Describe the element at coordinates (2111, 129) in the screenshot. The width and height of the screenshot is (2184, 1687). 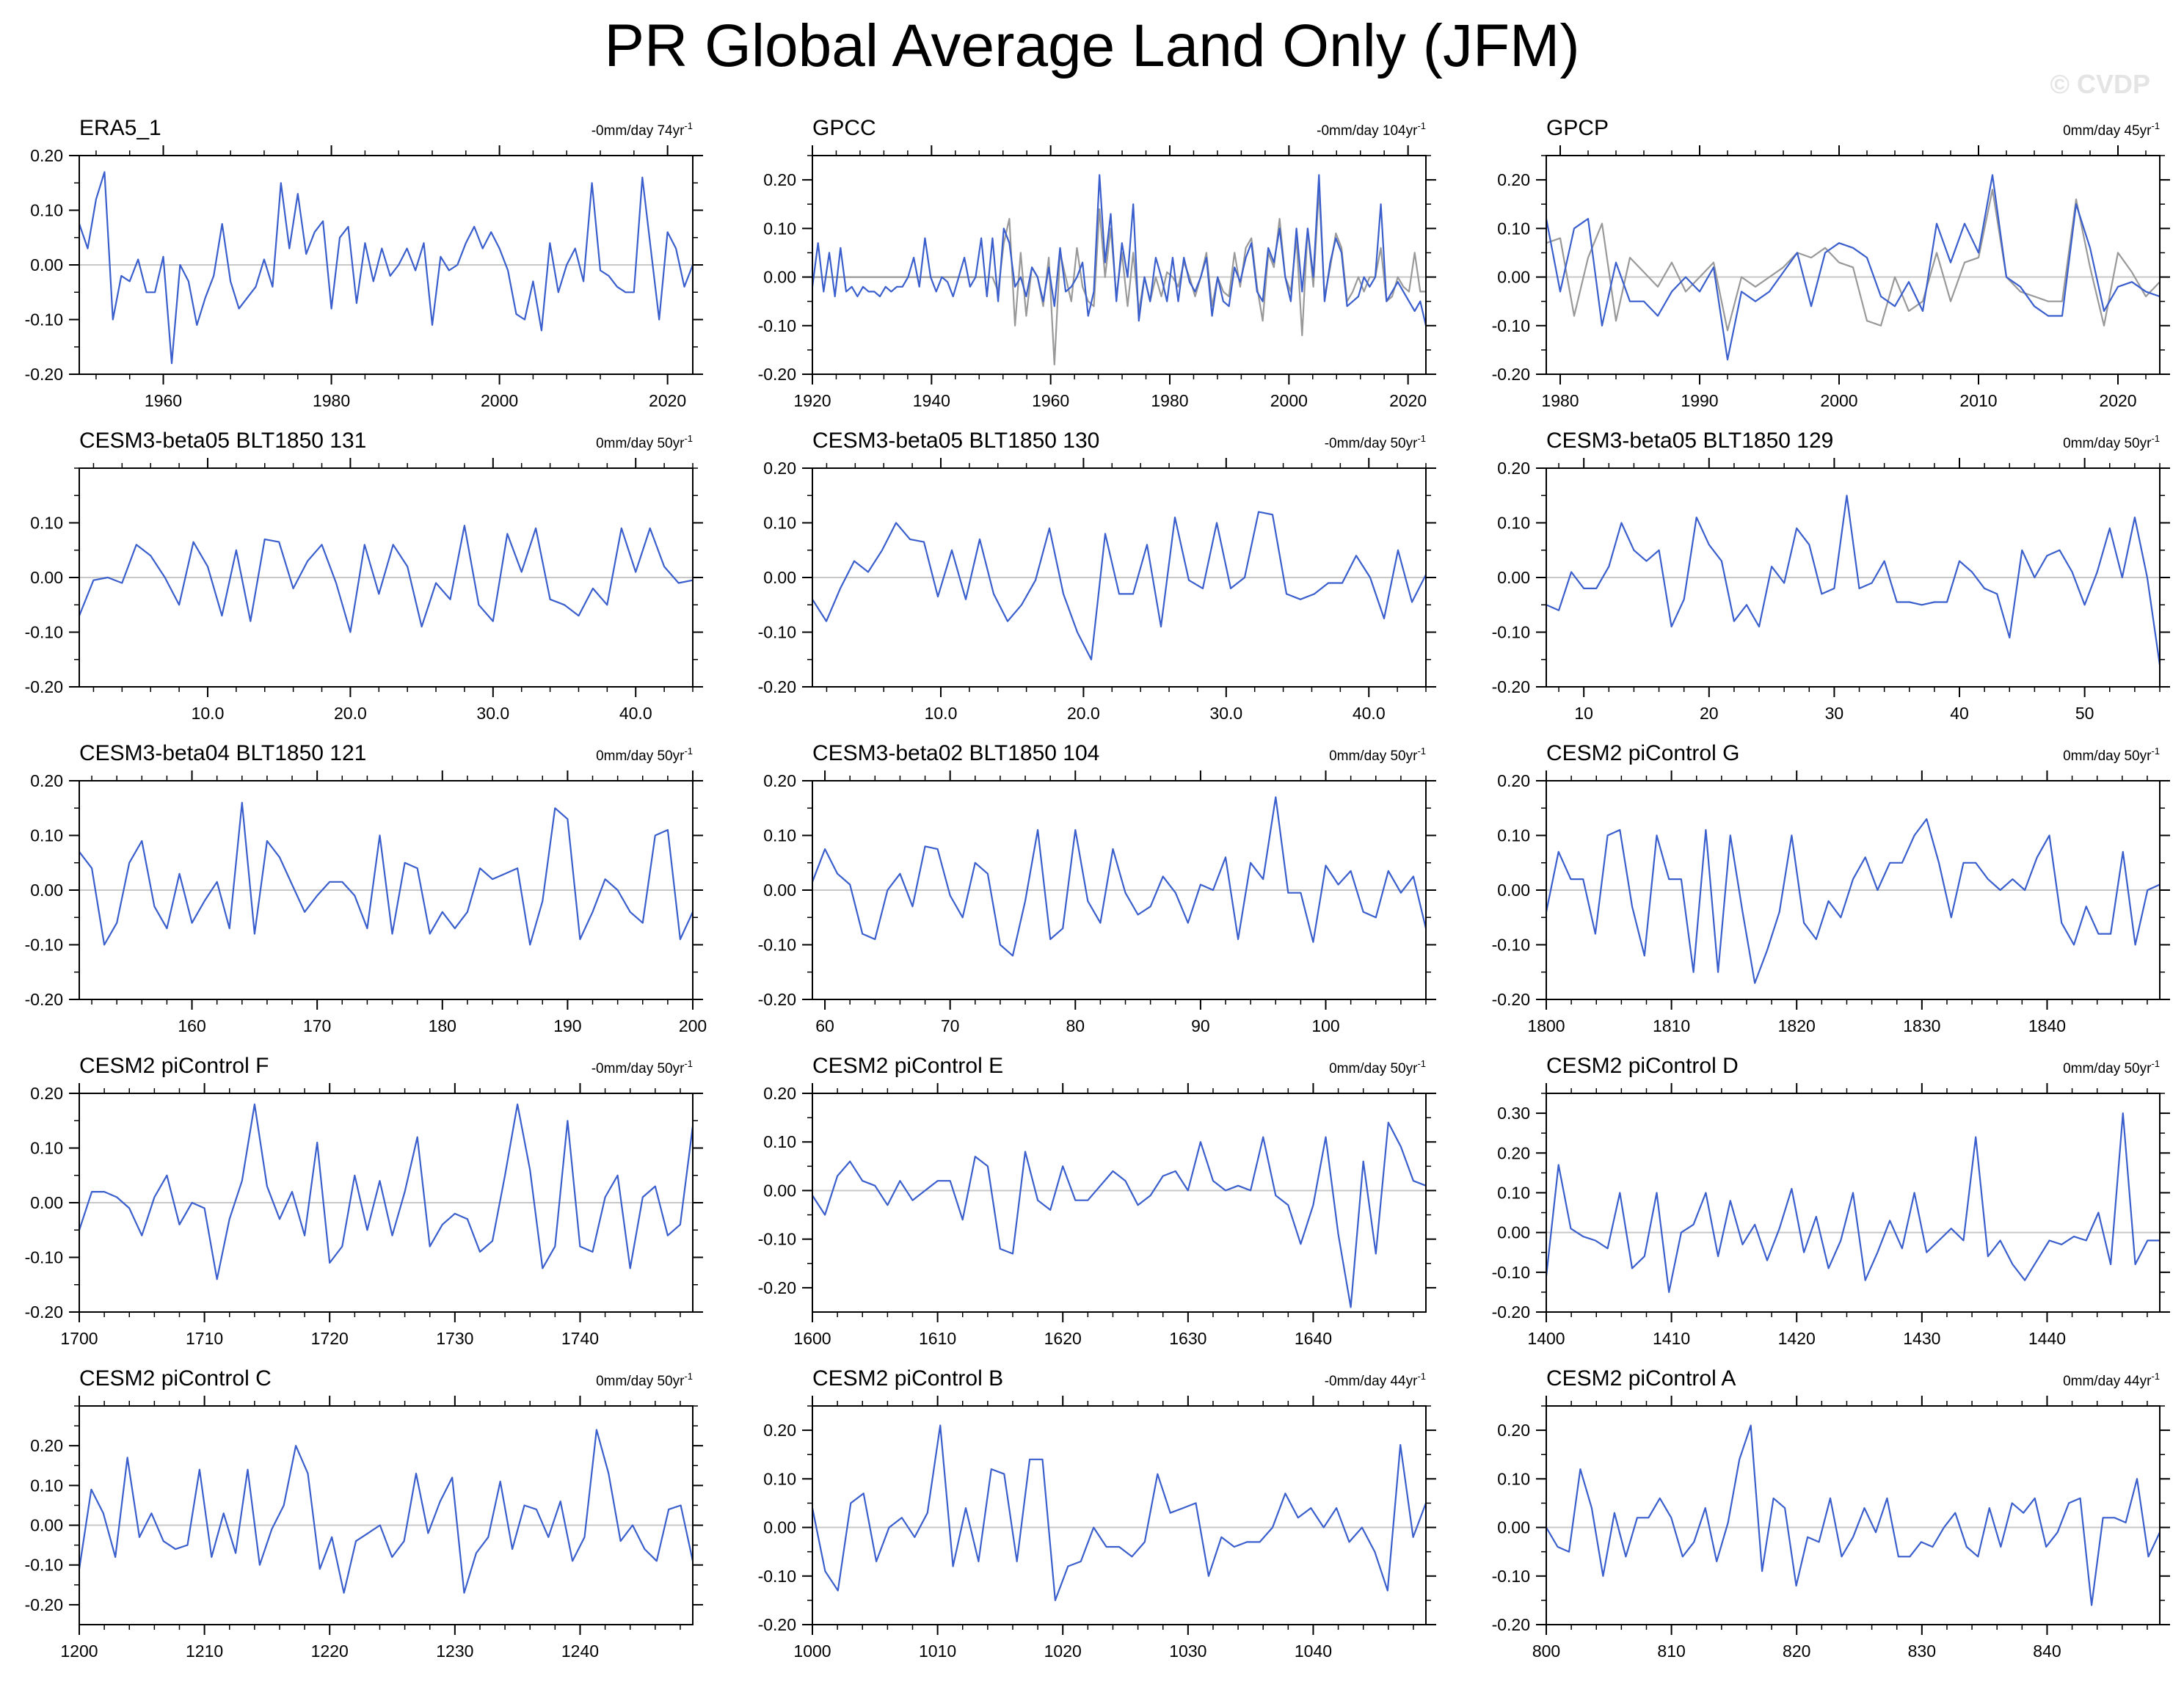
I see `panel-3-trend-label: 0mm/day 45yr-1` at that location.